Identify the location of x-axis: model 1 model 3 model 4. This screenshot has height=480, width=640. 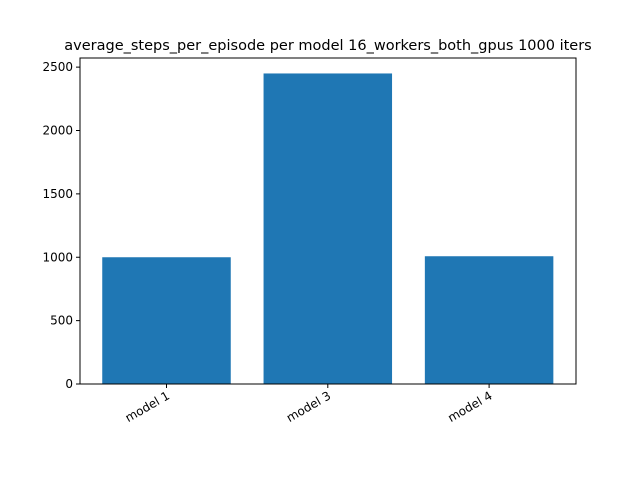
(309, 404).